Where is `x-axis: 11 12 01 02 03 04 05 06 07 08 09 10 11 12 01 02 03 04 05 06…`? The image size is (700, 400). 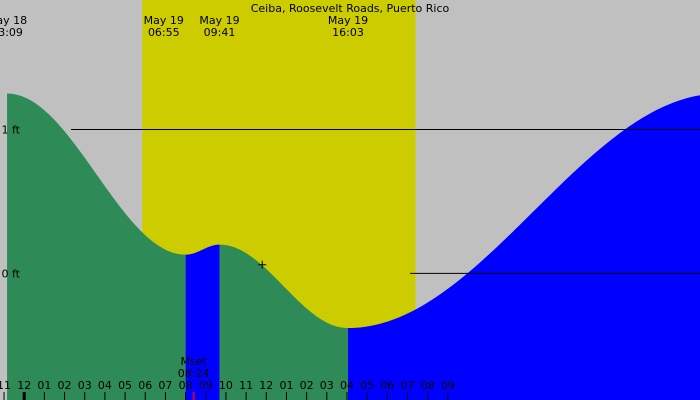 x-axis: 11 12 01 02 03 04 05 06 07 08 09 10 11 12 01 02 03 04 05 06… is located at coordinates (227, 389).